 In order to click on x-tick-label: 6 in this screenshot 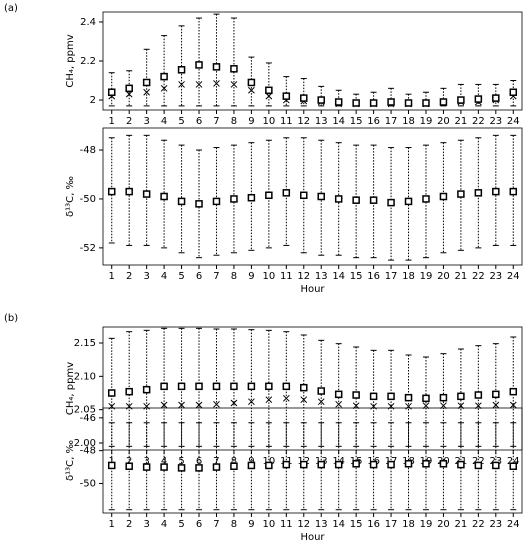, I will do `click(199, 276)`.